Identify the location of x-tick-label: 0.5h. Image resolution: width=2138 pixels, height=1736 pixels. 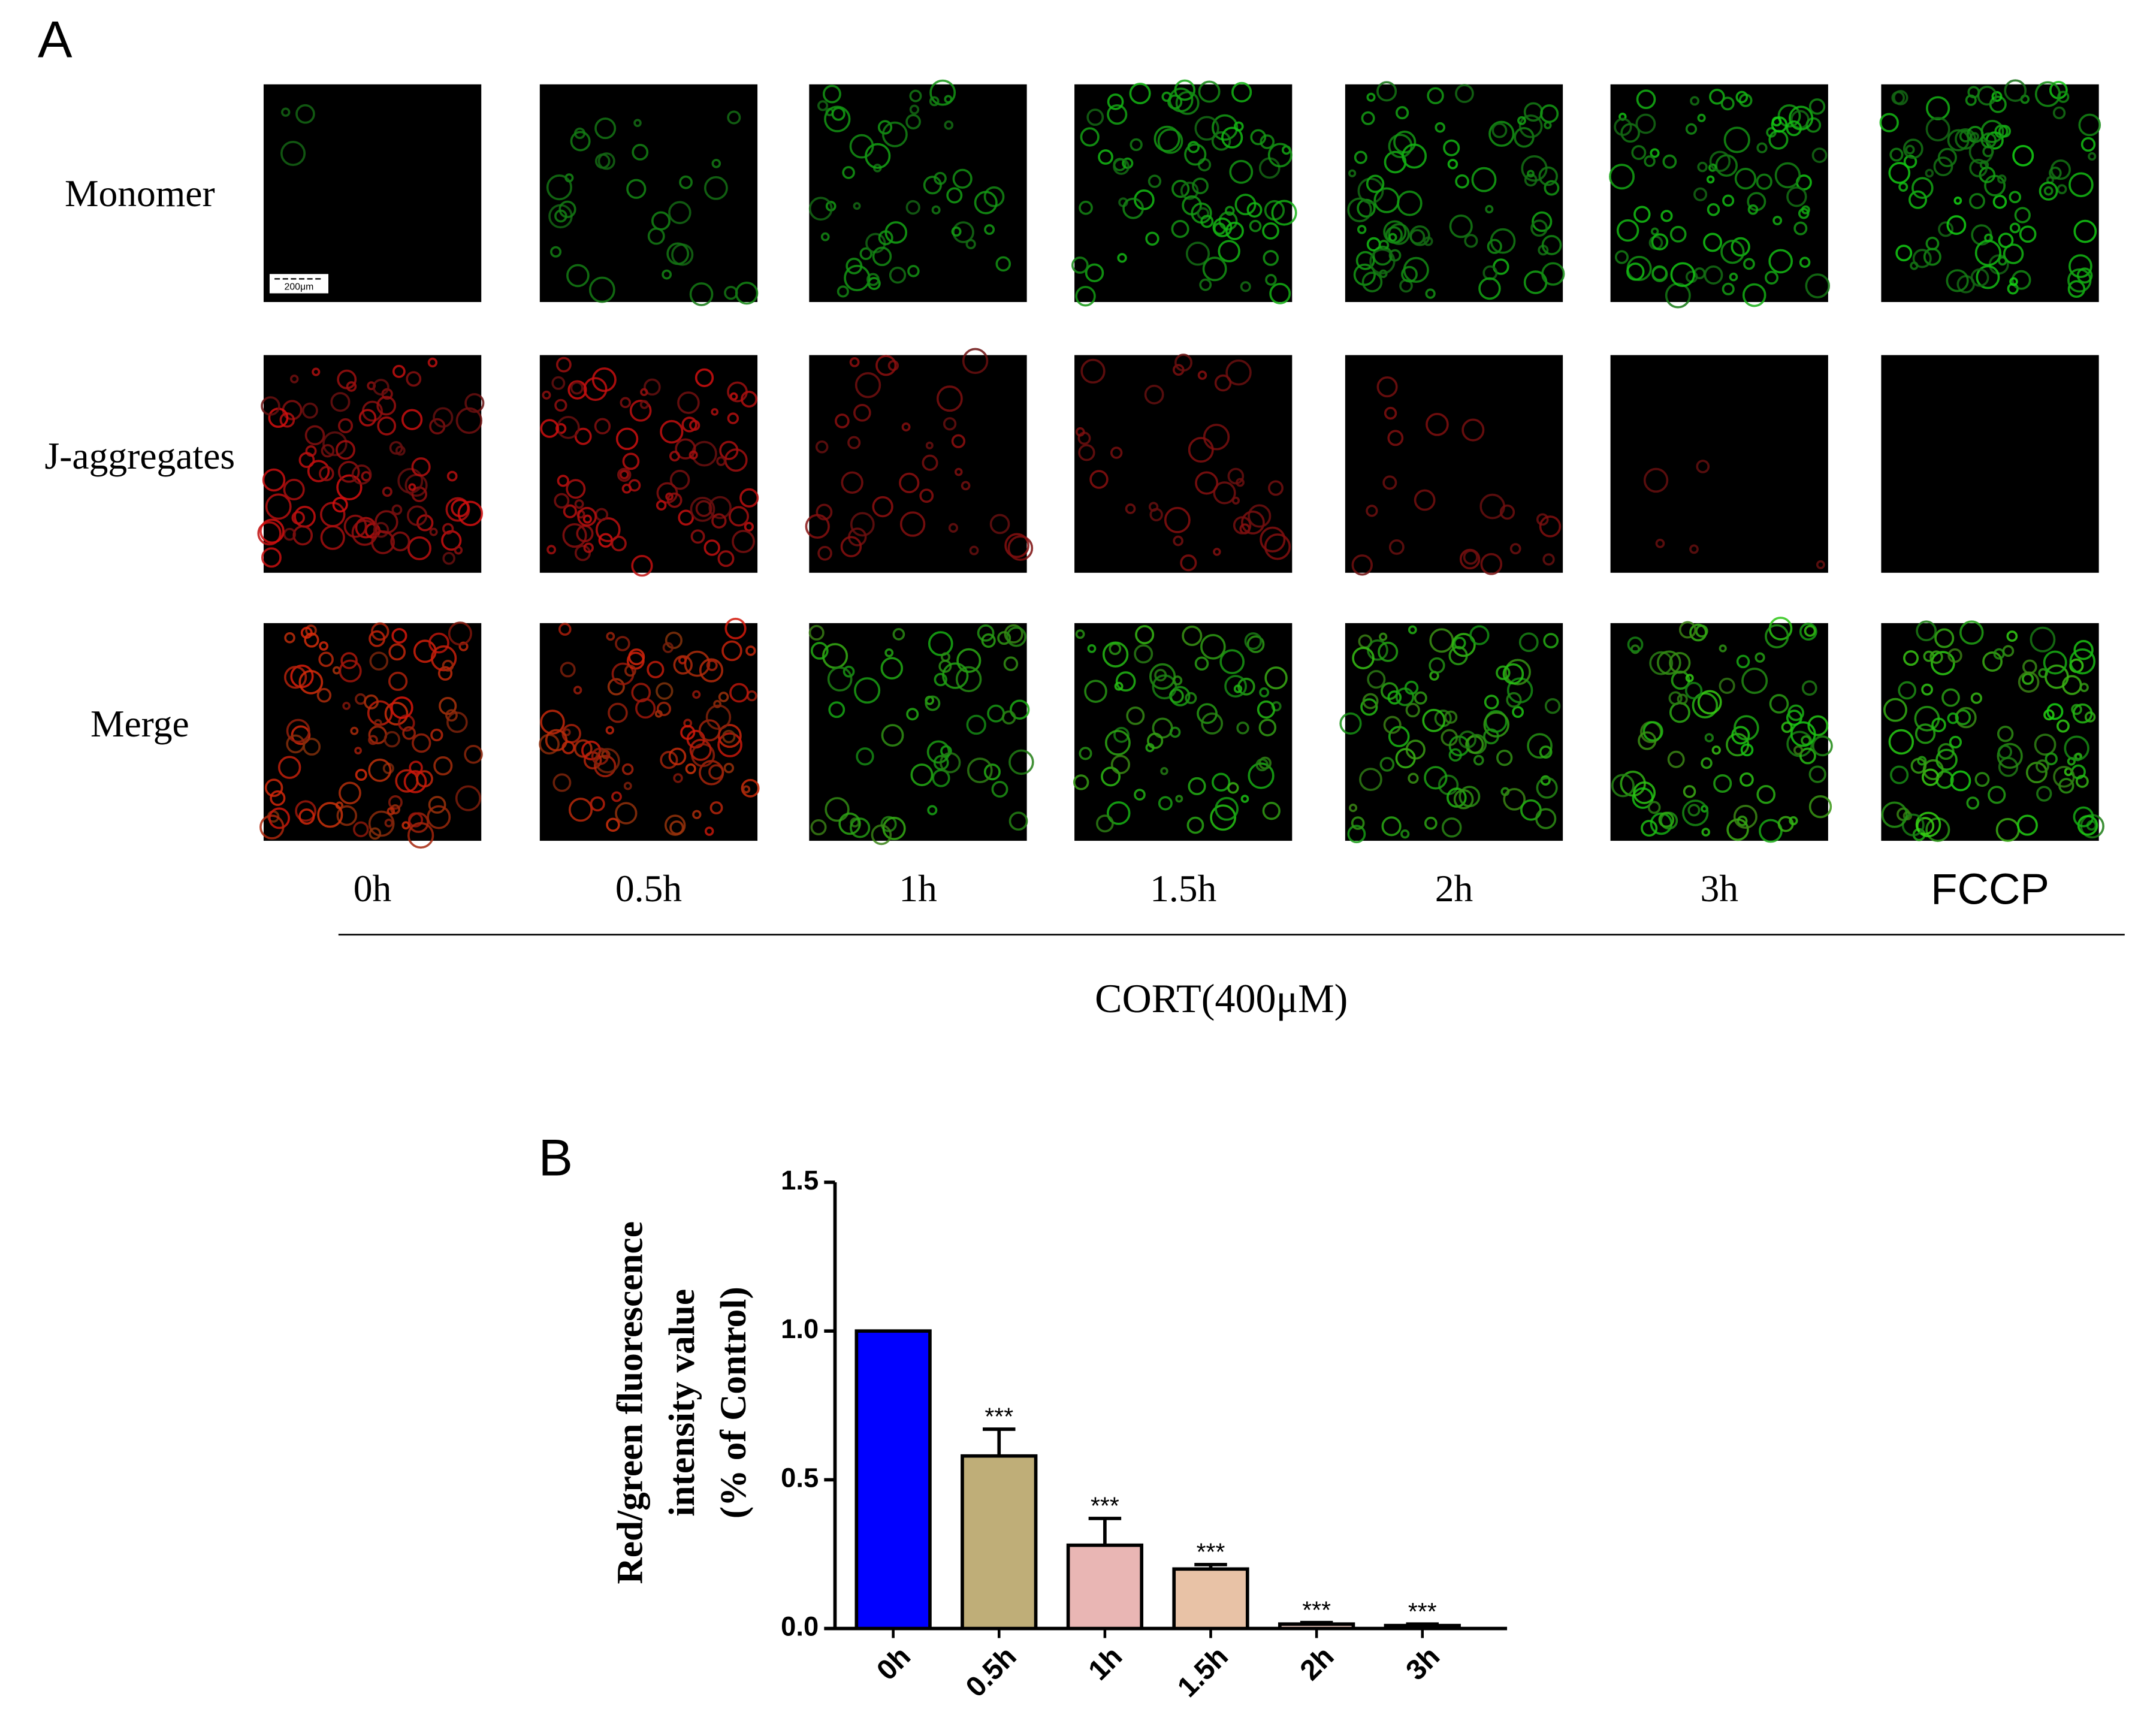
(991, 1672).